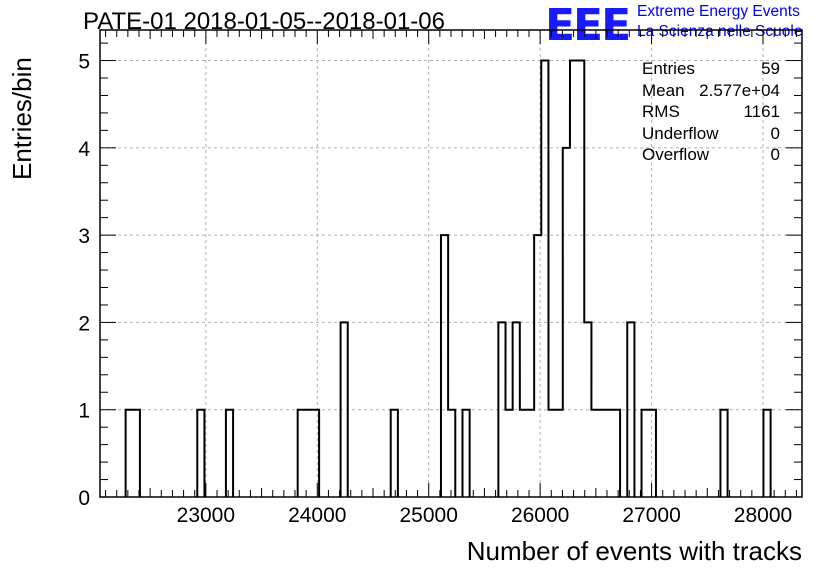 The height and width of the screenshot is (572, 836). What do you see at coordinates (22, 118) in the screenshot?
I see `y-axis-label: Entries/bin` at bounding box center [22, 118].